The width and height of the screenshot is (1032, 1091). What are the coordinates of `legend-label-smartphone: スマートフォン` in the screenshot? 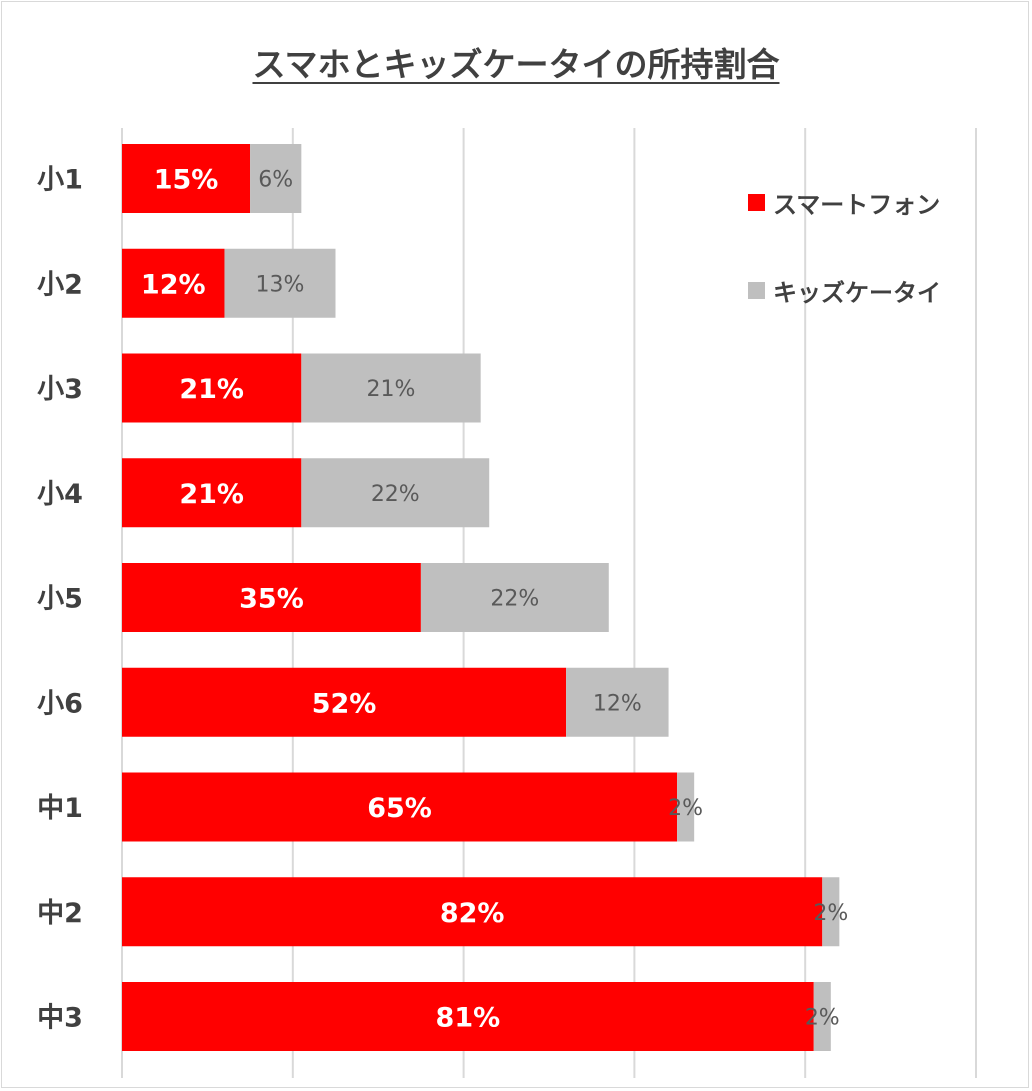 It's located at (857, 204).